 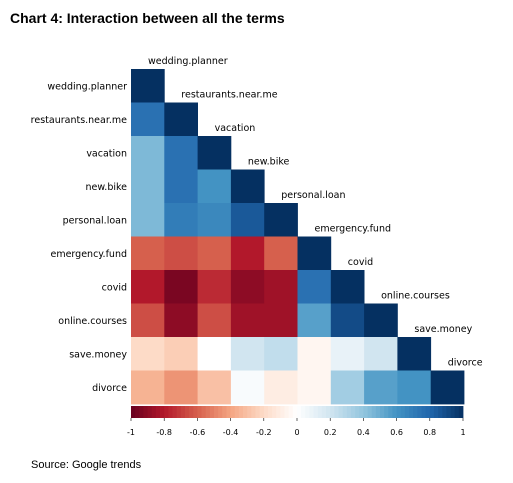 What do you see at coordinates (414, 387) in the screenshot?
I see `heatmap-cell-divorce-x-save-money` at bounding box center [414, 387].